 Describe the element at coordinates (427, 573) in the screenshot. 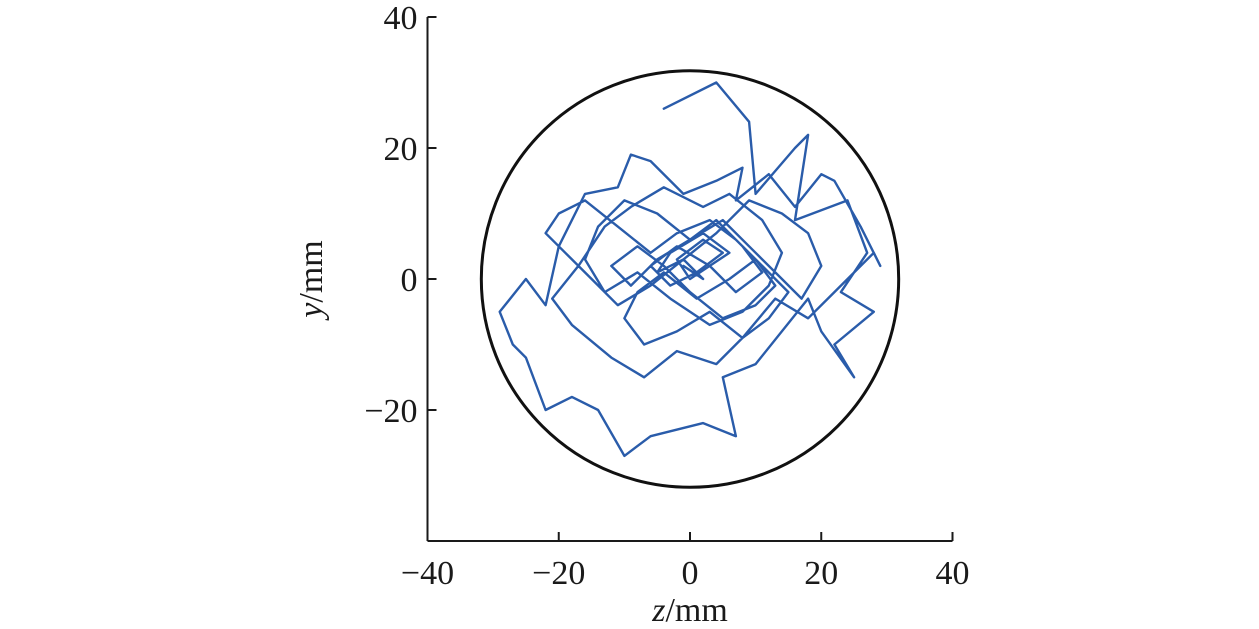

I see `x-tick-label: −40` at that location.